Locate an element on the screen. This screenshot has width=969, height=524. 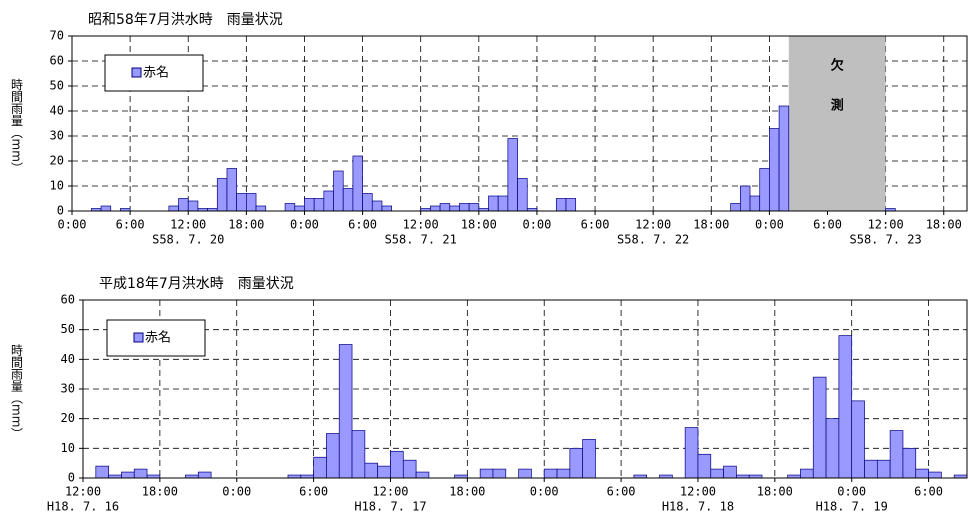
y-axis-label: 時間雨量（mm） is located at coordinates (17, 126).